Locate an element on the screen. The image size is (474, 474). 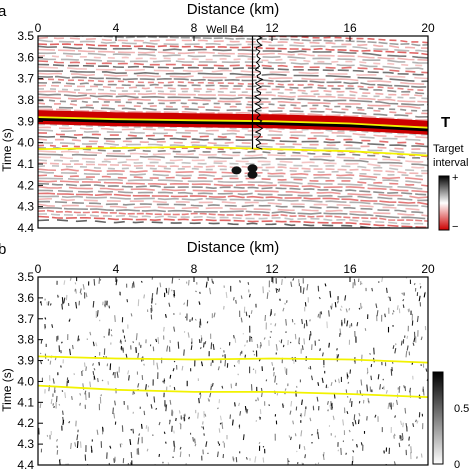
well-log-curve is located at coordinates (258, 93).